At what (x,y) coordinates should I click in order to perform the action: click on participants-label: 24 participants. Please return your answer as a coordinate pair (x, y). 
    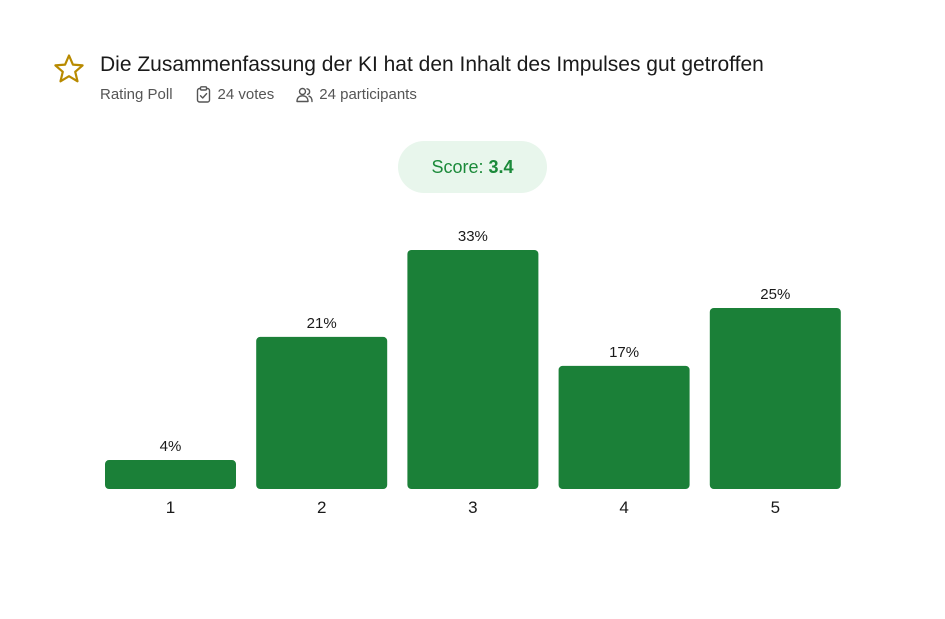
    Looking at the image, I should click on (368, 94).